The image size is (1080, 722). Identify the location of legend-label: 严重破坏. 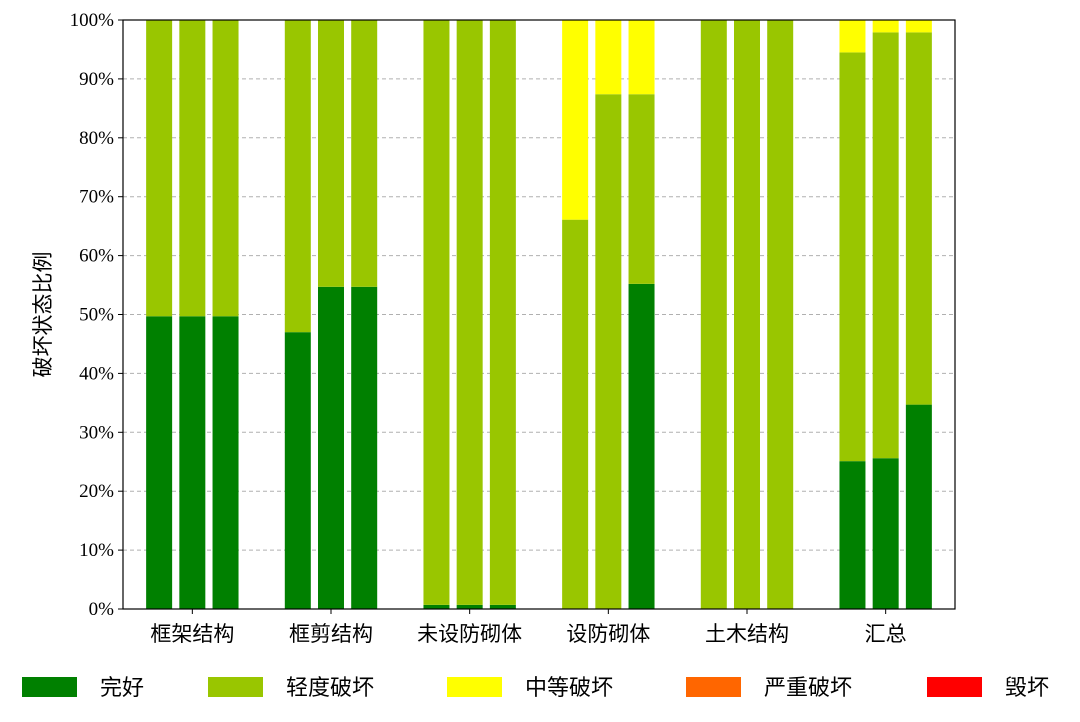
(808, 688).